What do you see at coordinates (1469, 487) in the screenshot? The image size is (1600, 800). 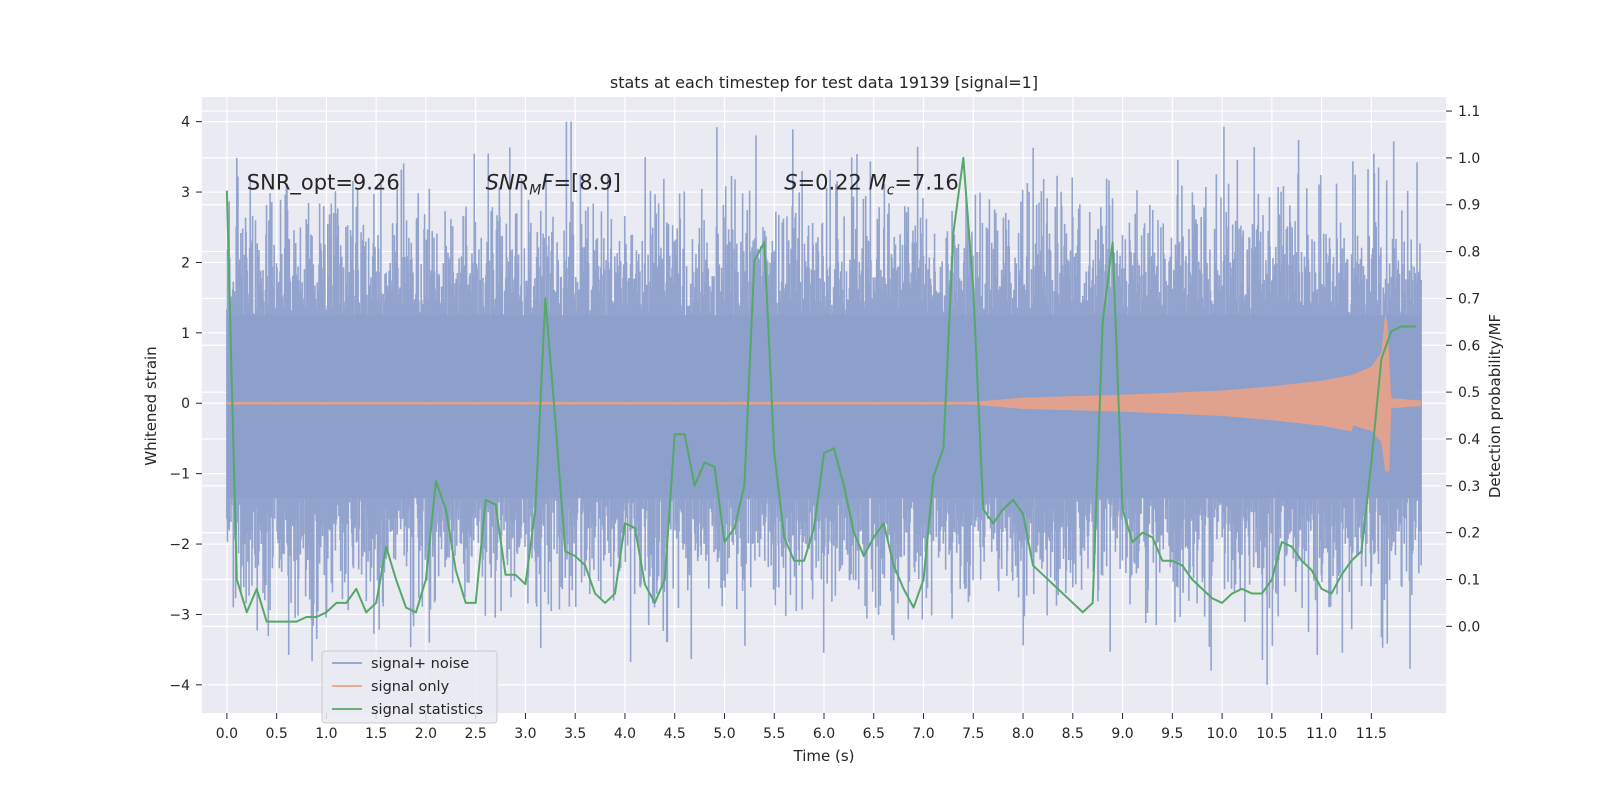 I see `y2-tick-label-3: 0.3` at bounding box center [1469, 487].